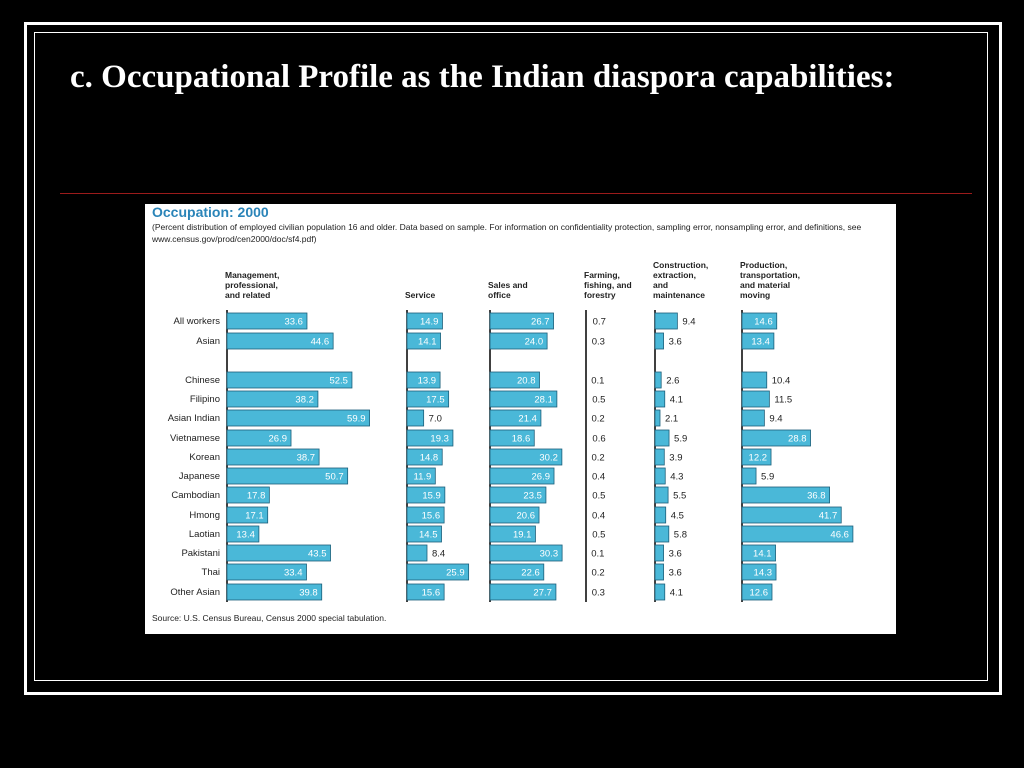 This screenshot has height=768, width=1024. I want to click on category-label: Filipino, so click(205, 399).